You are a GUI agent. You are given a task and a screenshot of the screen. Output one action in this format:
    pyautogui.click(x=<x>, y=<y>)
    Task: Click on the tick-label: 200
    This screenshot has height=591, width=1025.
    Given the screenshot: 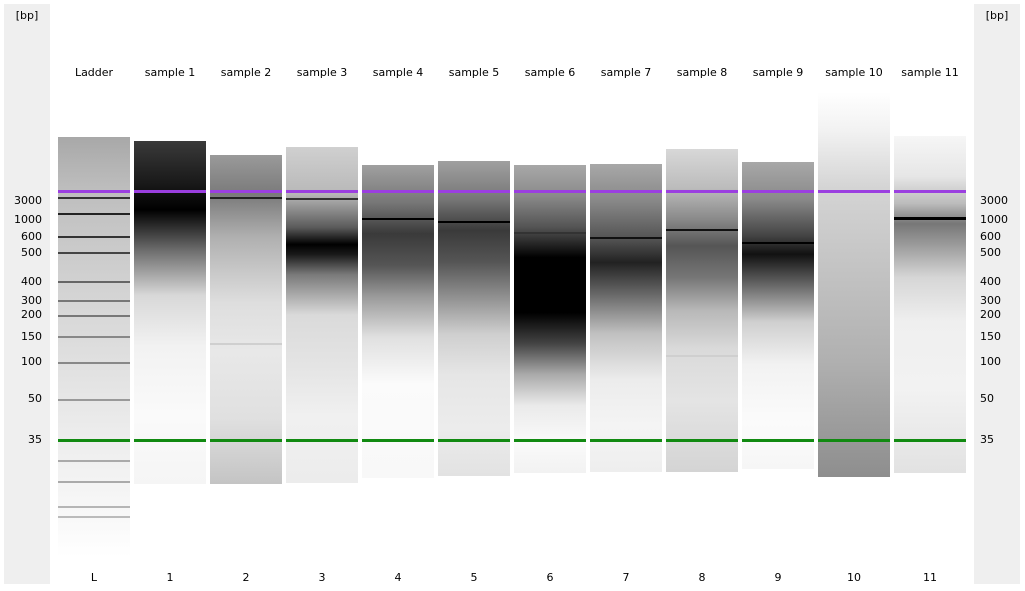 What is the action you would take?
    pyautogui.click(x=31, y=314)
    